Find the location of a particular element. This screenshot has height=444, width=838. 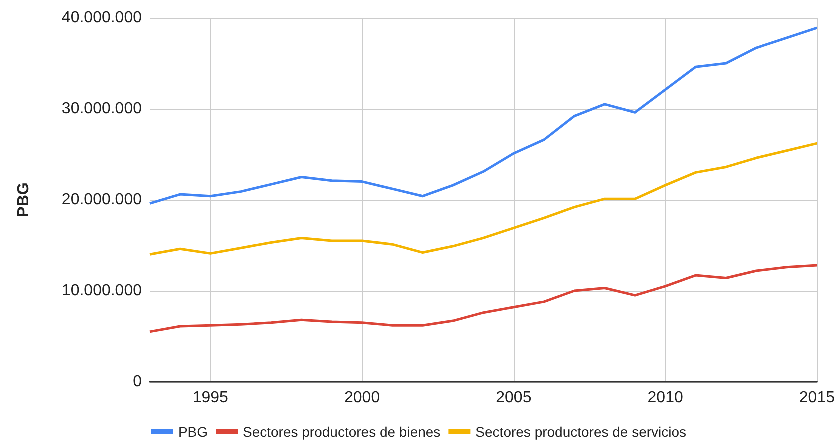

x-tick-label: 2010 is located at coordinates (666, 398).